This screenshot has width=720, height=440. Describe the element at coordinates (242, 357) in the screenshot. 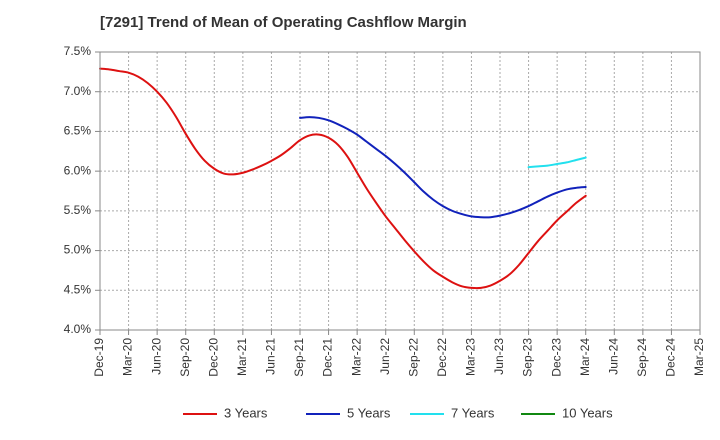

I see `x-tick-label: Mar-21` at that location.